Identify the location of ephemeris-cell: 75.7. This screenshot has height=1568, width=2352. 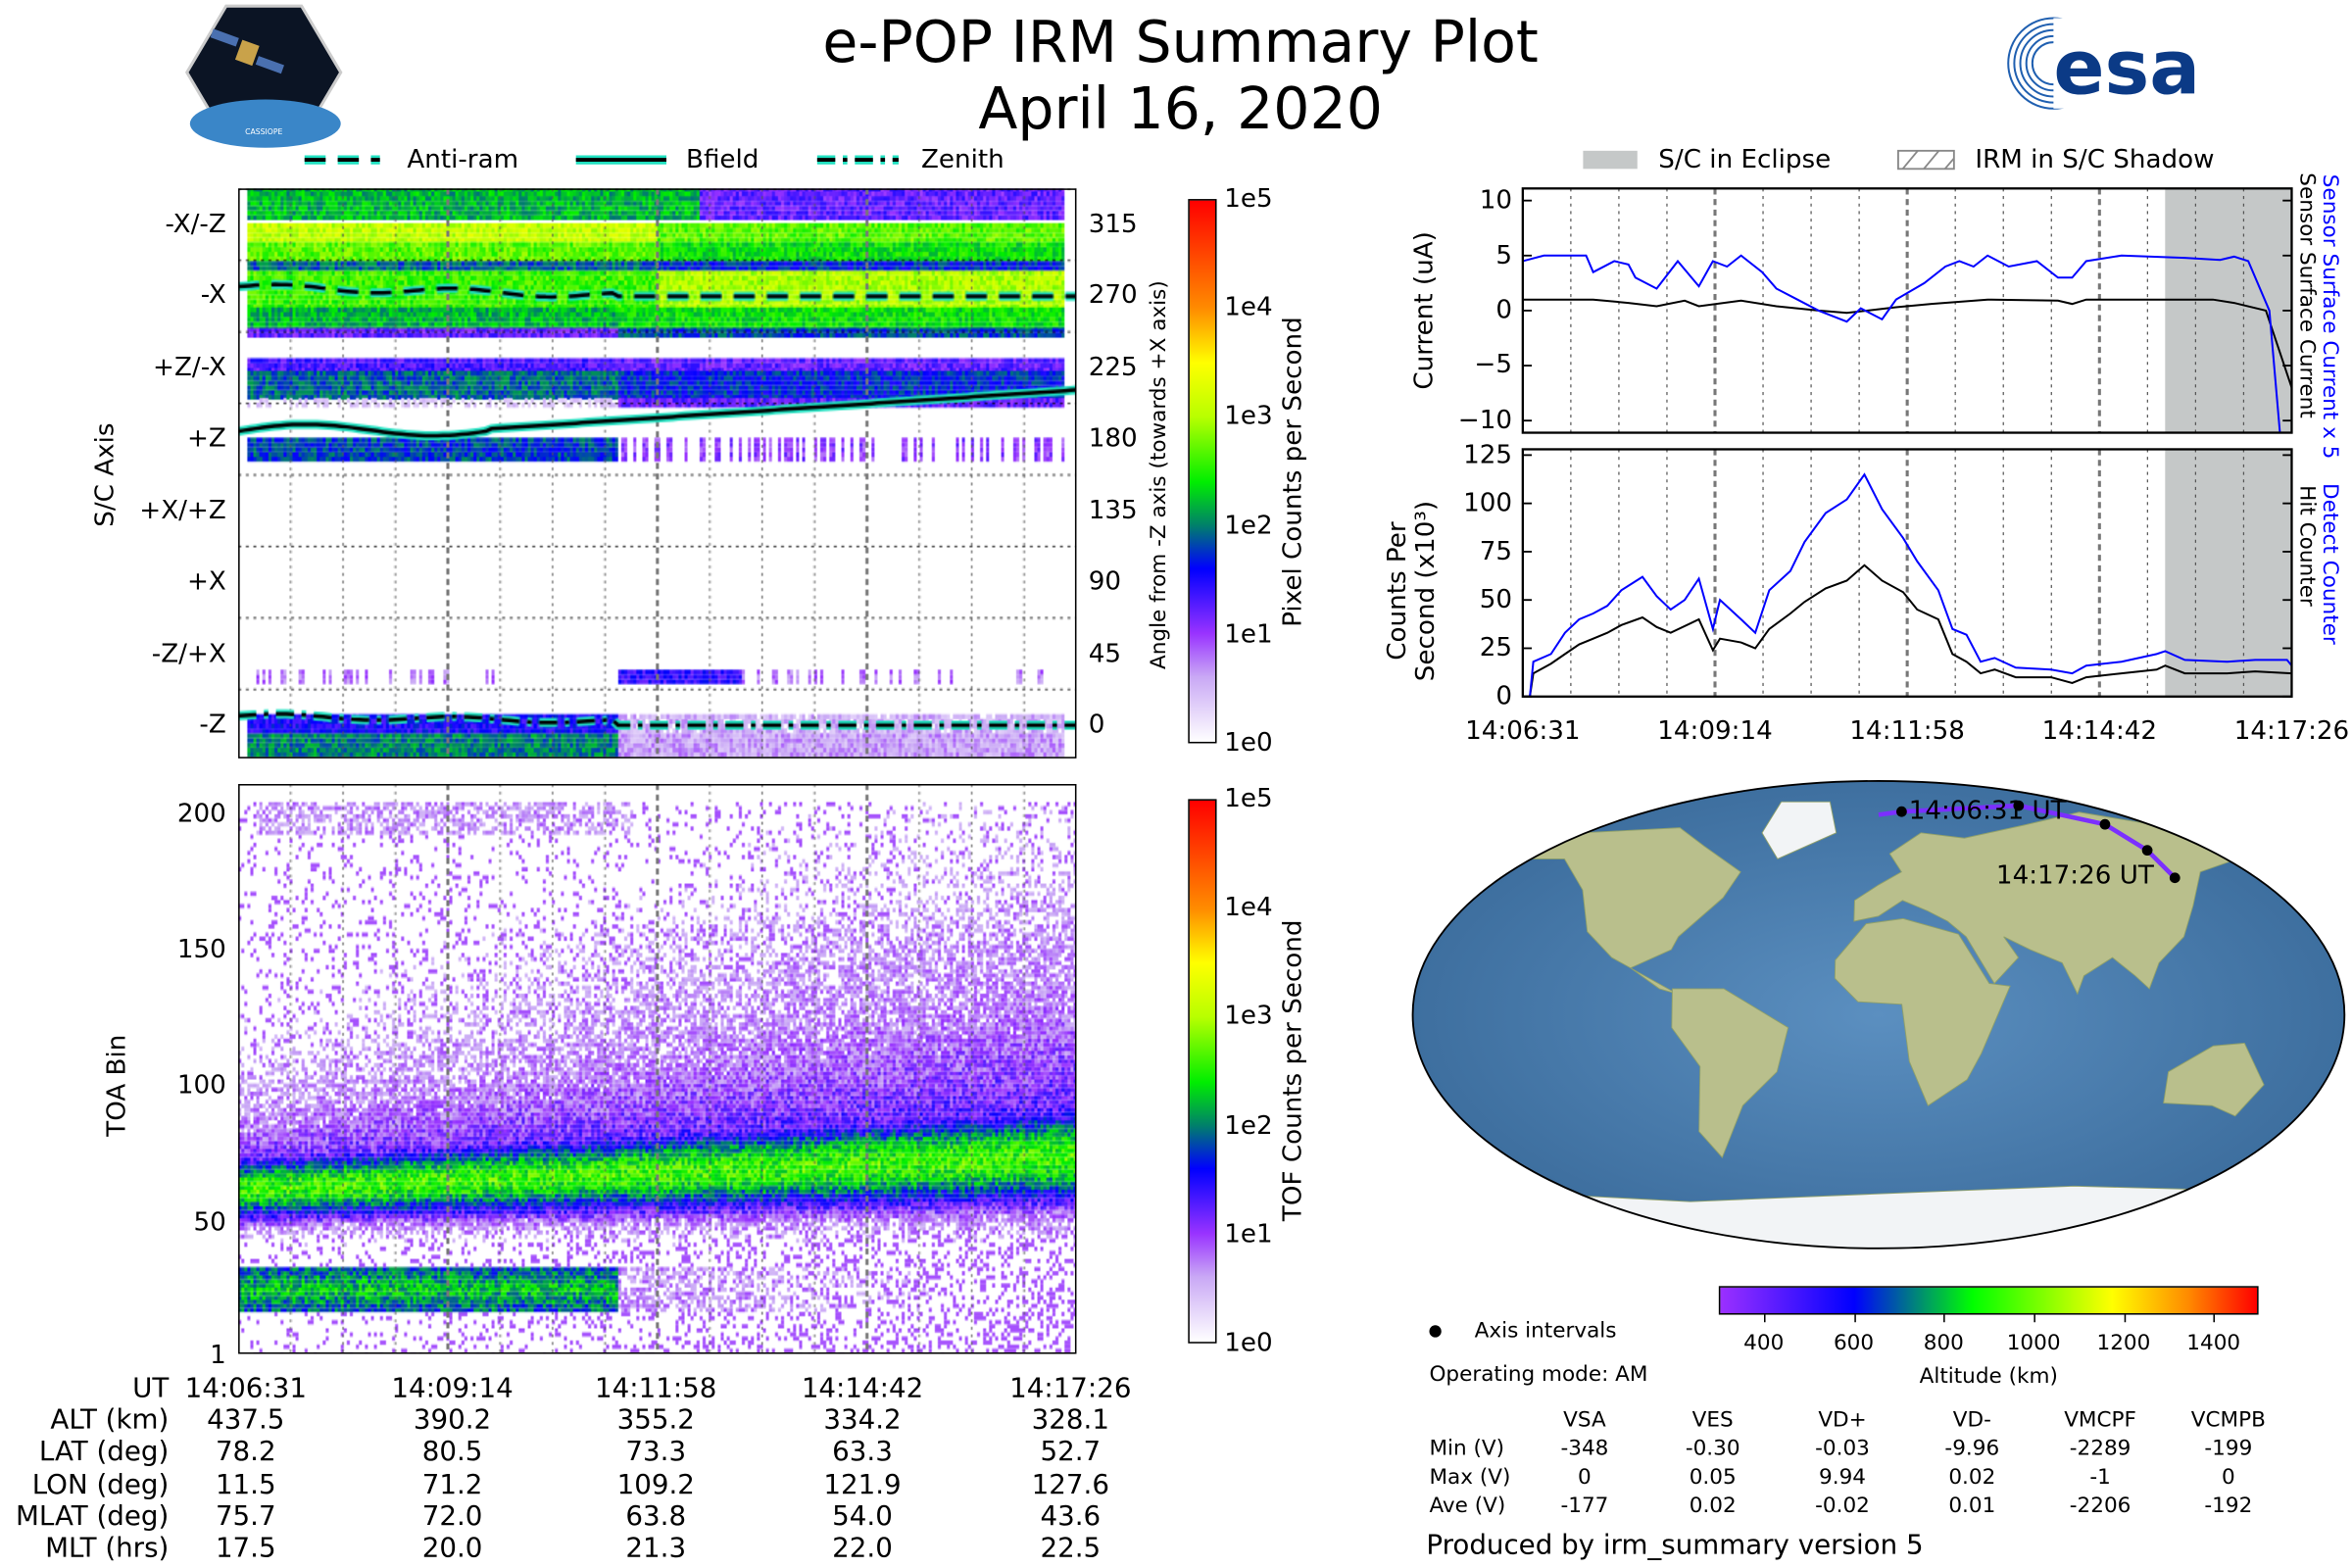
(245, 1516).